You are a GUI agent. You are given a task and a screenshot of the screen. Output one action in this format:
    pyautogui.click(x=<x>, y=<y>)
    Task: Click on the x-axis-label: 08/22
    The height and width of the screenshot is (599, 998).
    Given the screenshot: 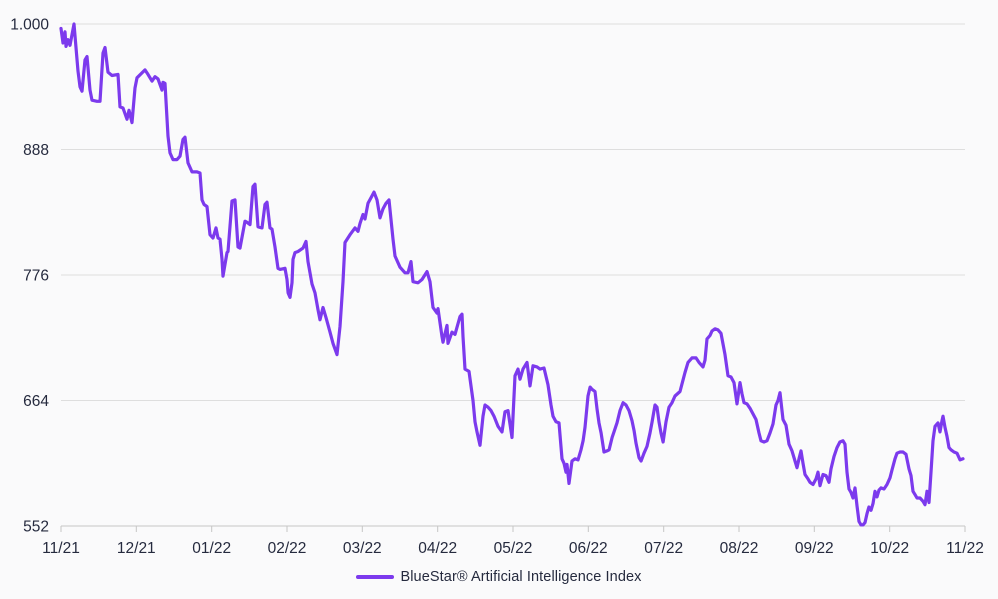 What is the action you would take?
    pyautogui.click(x=739, y=548)
    